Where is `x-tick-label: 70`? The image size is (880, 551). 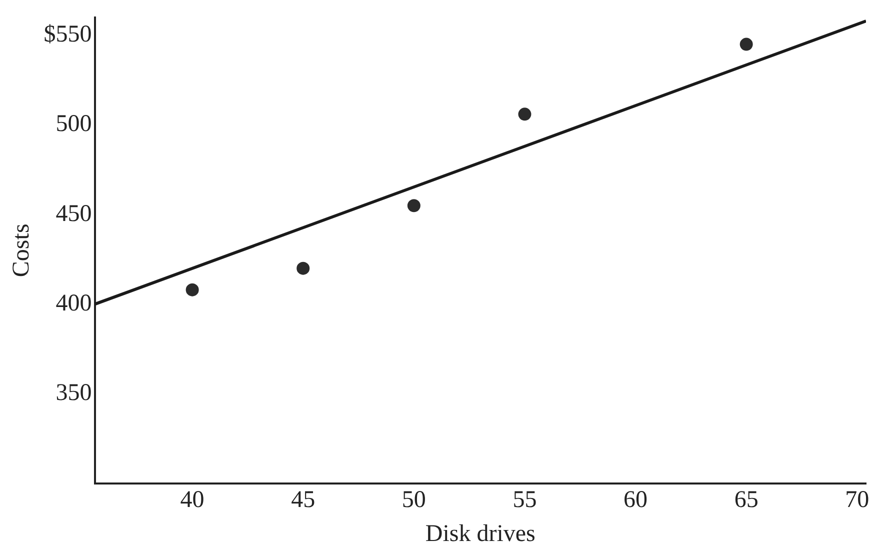 x-tick-label: 70 is located at coordinates (857, 500).